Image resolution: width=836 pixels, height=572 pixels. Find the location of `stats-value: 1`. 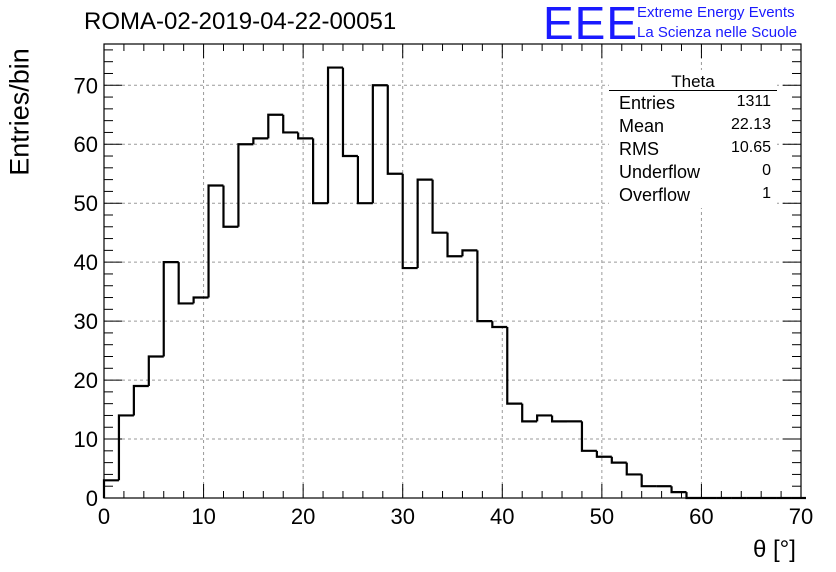

stats-value: 1 is located at coordinates (766, 193).